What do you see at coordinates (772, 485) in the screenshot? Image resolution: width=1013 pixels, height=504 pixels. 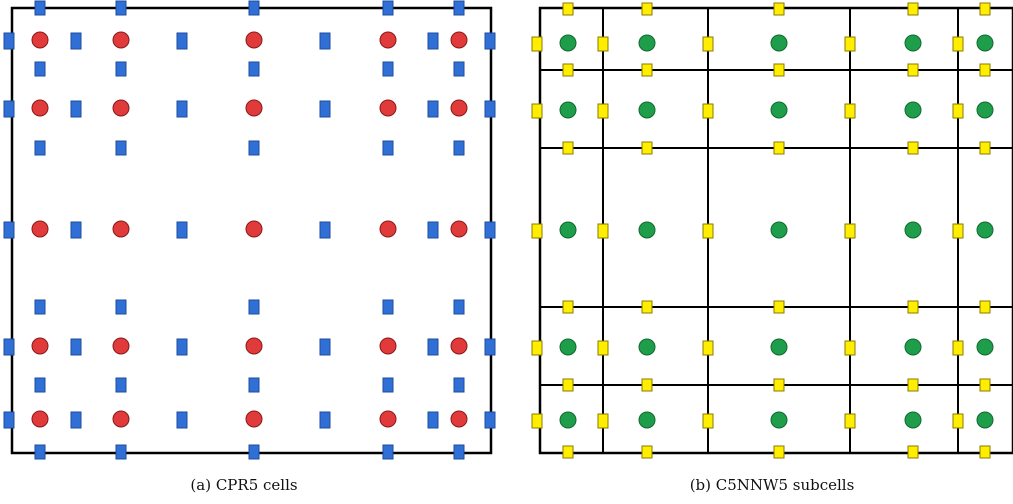 I see `caption-c5nnw5-subcells: (b) C5NNW5 subcells` at bounding box center [772, 485].